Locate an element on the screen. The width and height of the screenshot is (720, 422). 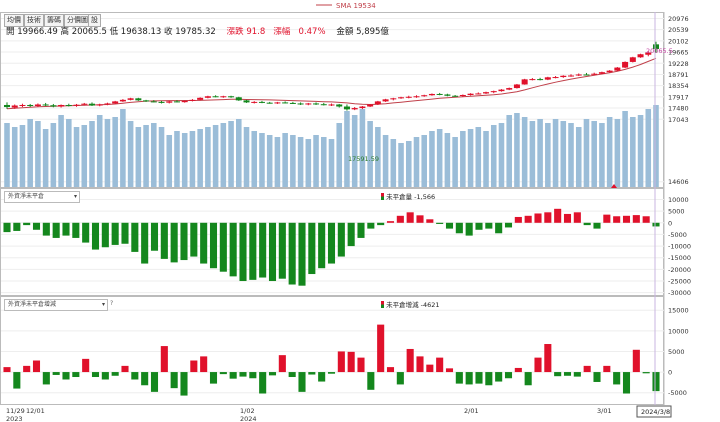
oi-change-legend-text: 未平倉增減 -4621 is located at coordinates (413, 305).